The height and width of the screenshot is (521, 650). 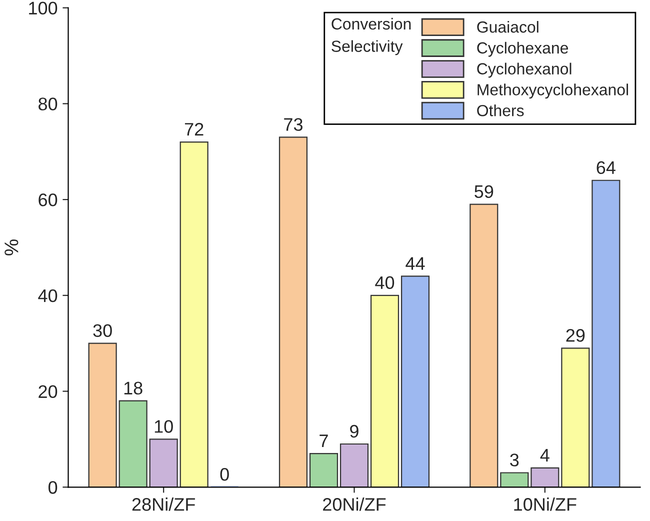 I want to click on data-label: 44, so click(x=415, y=263).